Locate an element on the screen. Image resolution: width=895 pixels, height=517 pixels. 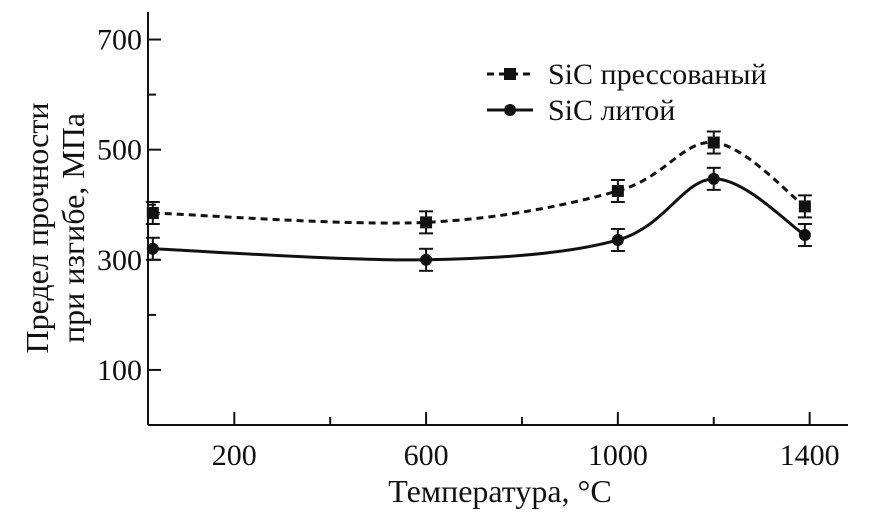
y-tick-label: 700 is located at coordinates (119, 40).